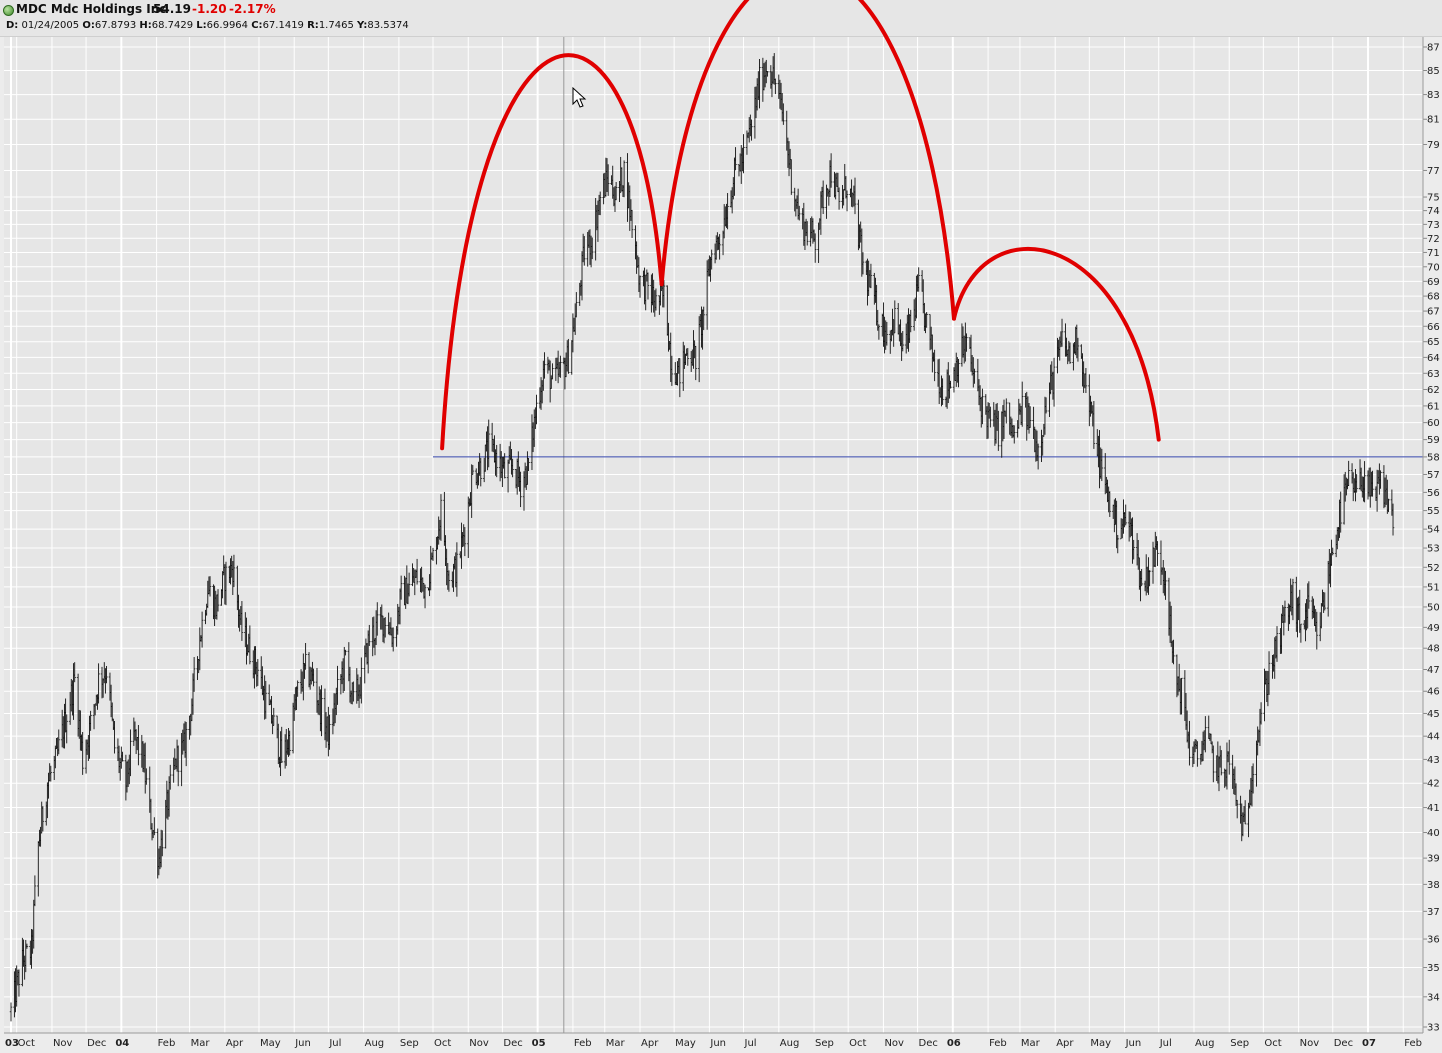 The width and height of the screenshot is (1442, 1053). What do you see at coordinates (1433, 760) in the screenshot?
I see `y-tick-label: 43` at bounding box center [1433, 760].